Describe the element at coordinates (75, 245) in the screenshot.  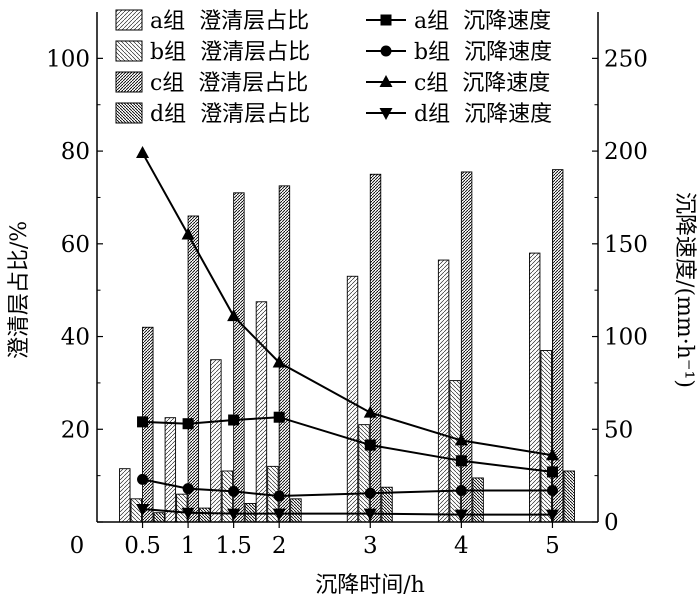
I see `left-tick-label-3: 60` at that location.